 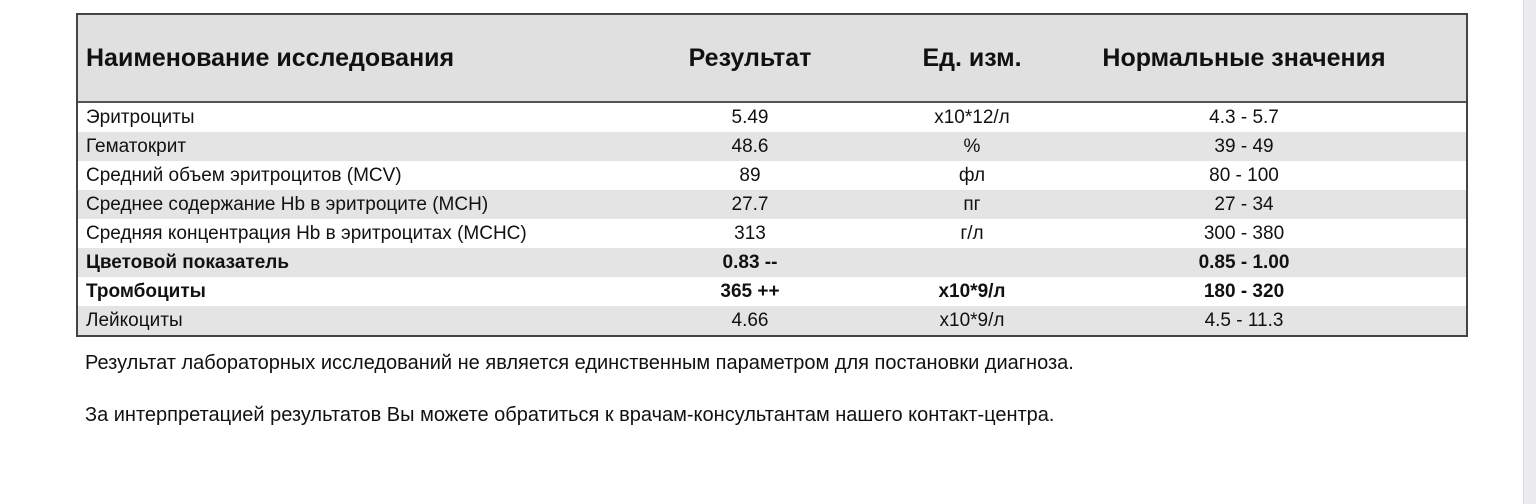 What do you see at coordinates (750, 291) in the screenshot?
I see `cell-result: 365 ++` at bounding box center [750, 291].